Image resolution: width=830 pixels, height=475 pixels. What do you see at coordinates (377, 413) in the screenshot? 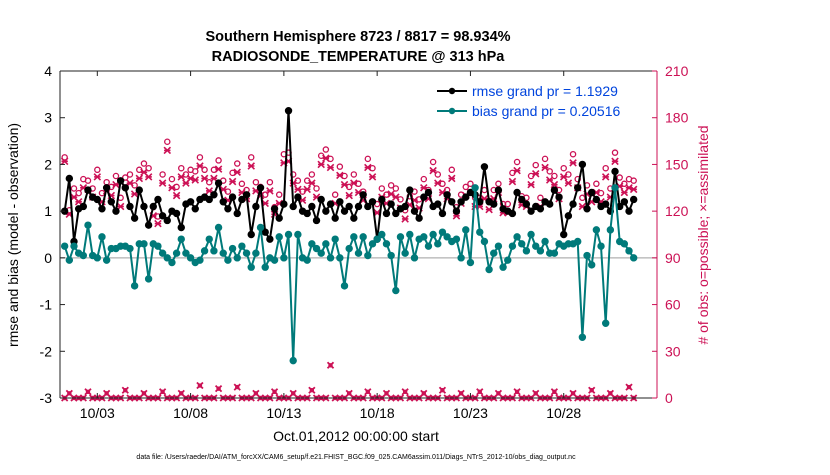
I see `x-tick-label: 10/18` at bounding box center [377, 413].